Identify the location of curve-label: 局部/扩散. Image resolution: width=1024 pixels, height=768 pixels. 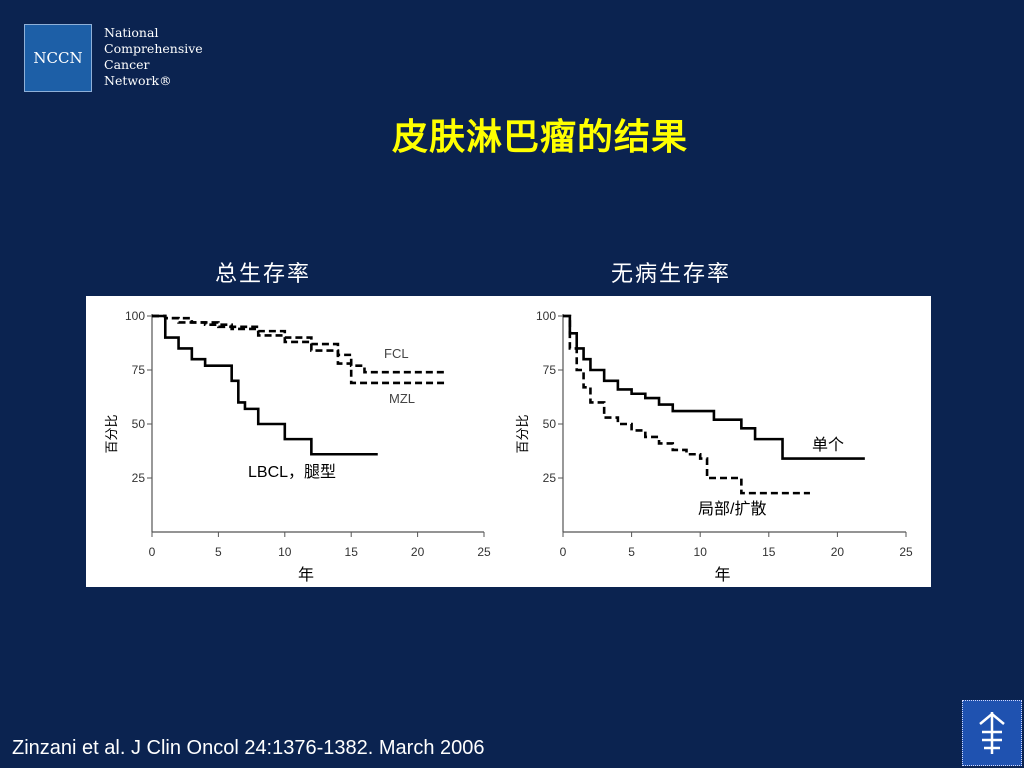
(732, 509).